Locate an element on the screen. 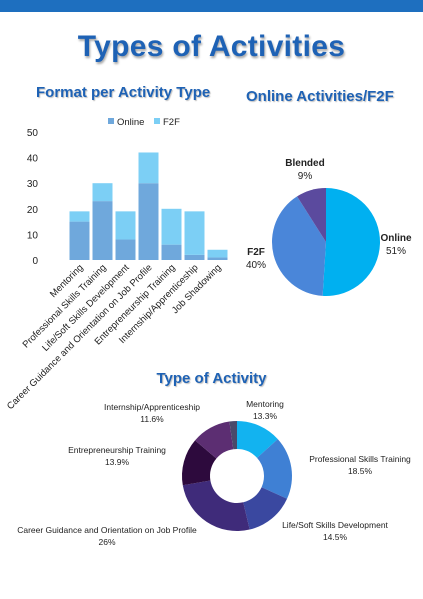 This screenshot has width=423, height=599. page-title: Types of Activities is located at coordinates (211, 46).